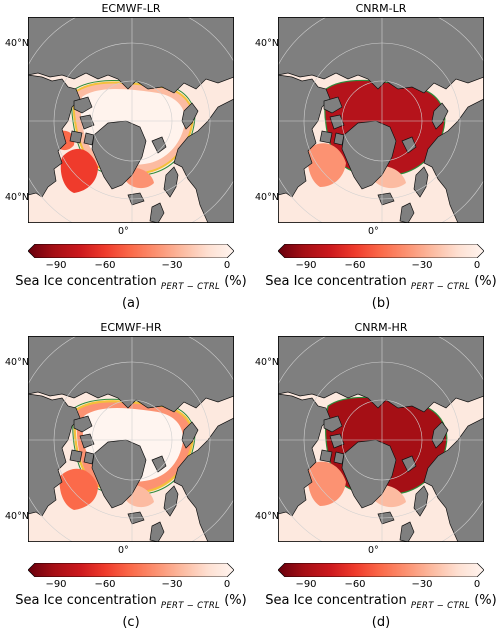 Image resolution: width=500 pixels, height=638 pixels. What do you see at coordinates (131, 8) in the screenshot?
I see `panel-title: ECMWF-LR` at bounding box center [131, 8].